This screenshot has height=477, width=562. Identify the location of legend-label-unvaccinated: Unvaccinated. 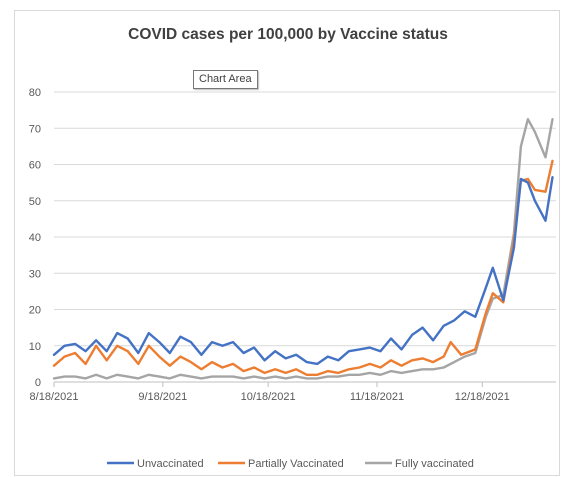
(170, 464).